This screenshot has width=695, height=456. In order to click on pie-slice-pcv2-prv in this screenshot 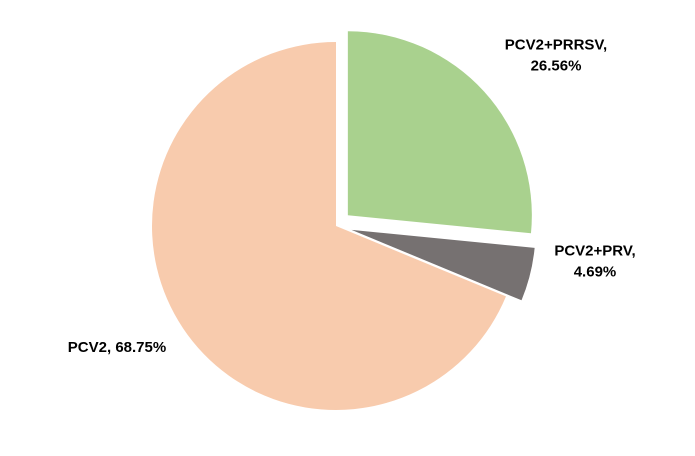, I will do `click(443, 265)`.